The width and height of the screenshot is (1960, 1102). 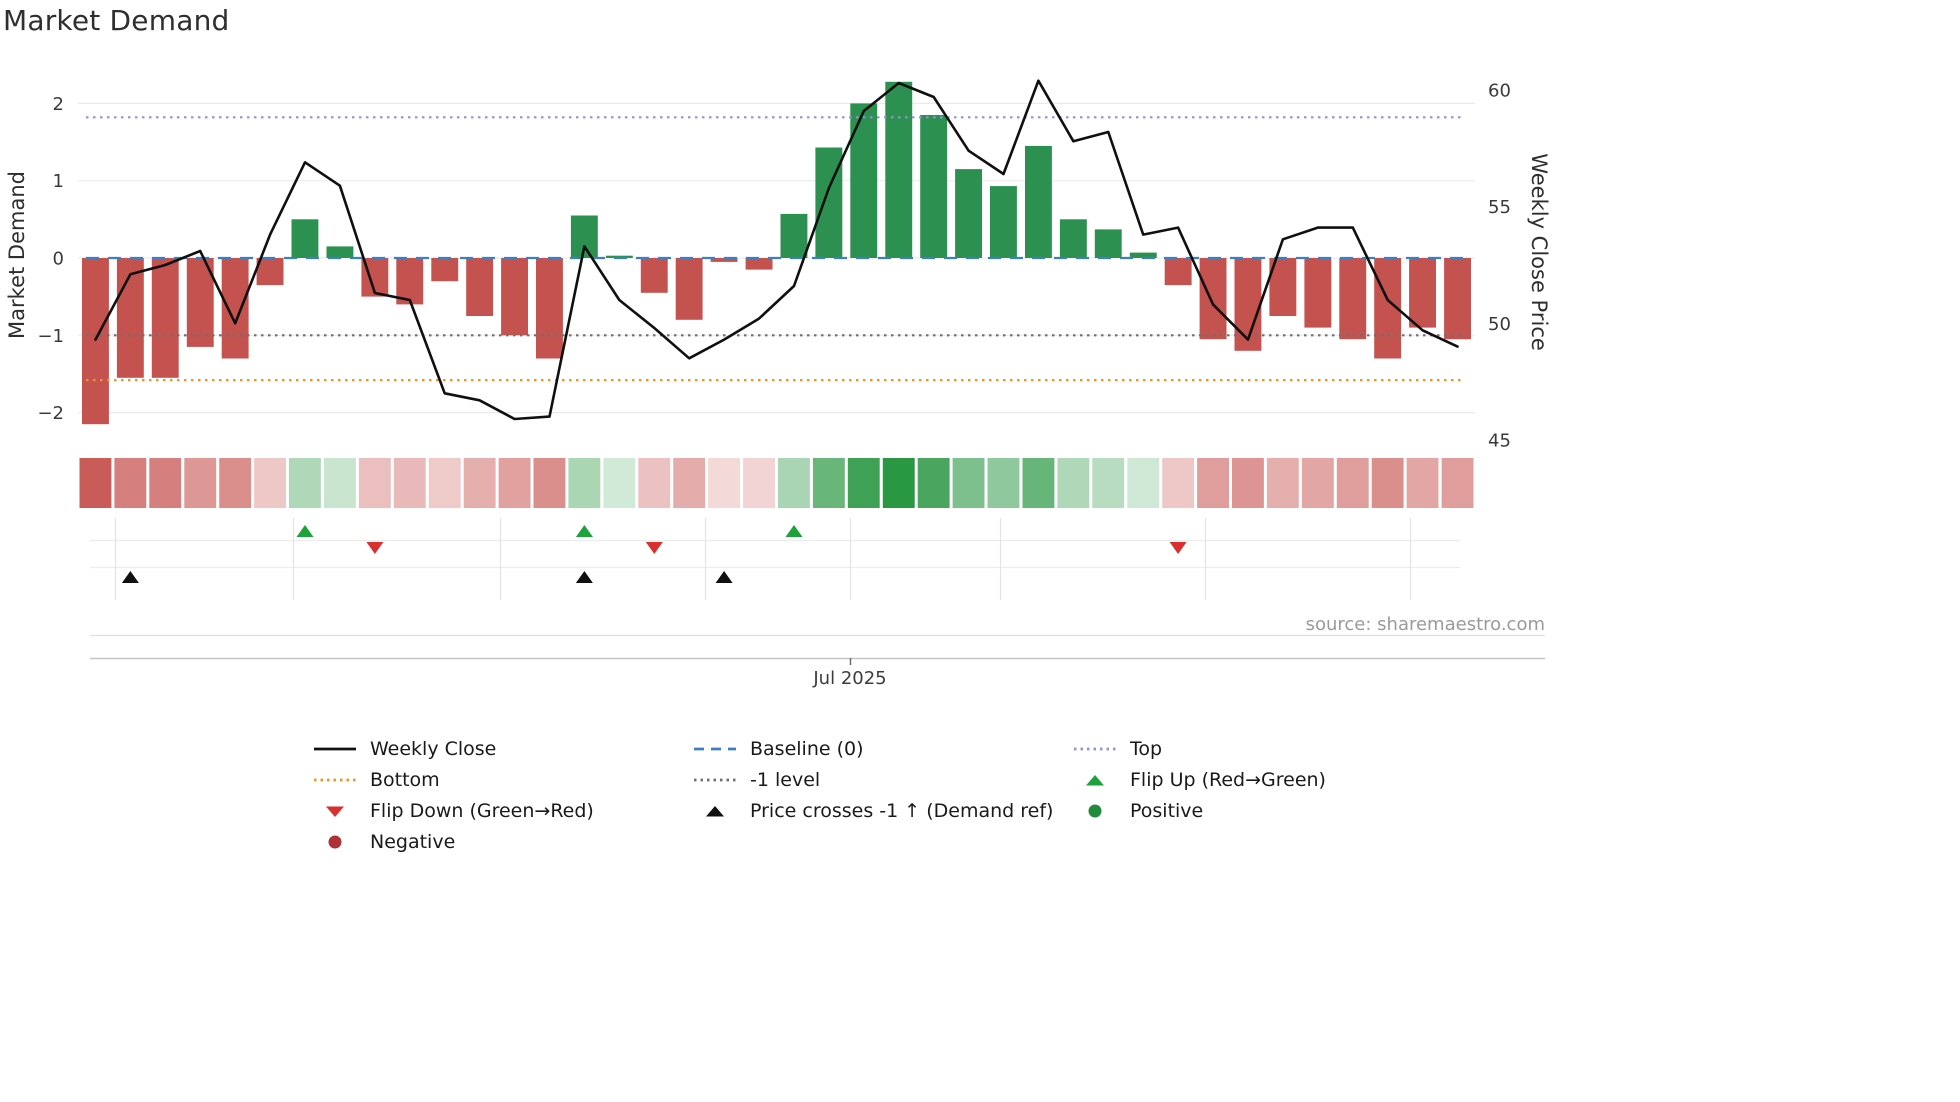 I want to click on legend-item: Positive, so click(x=1263, y=811).